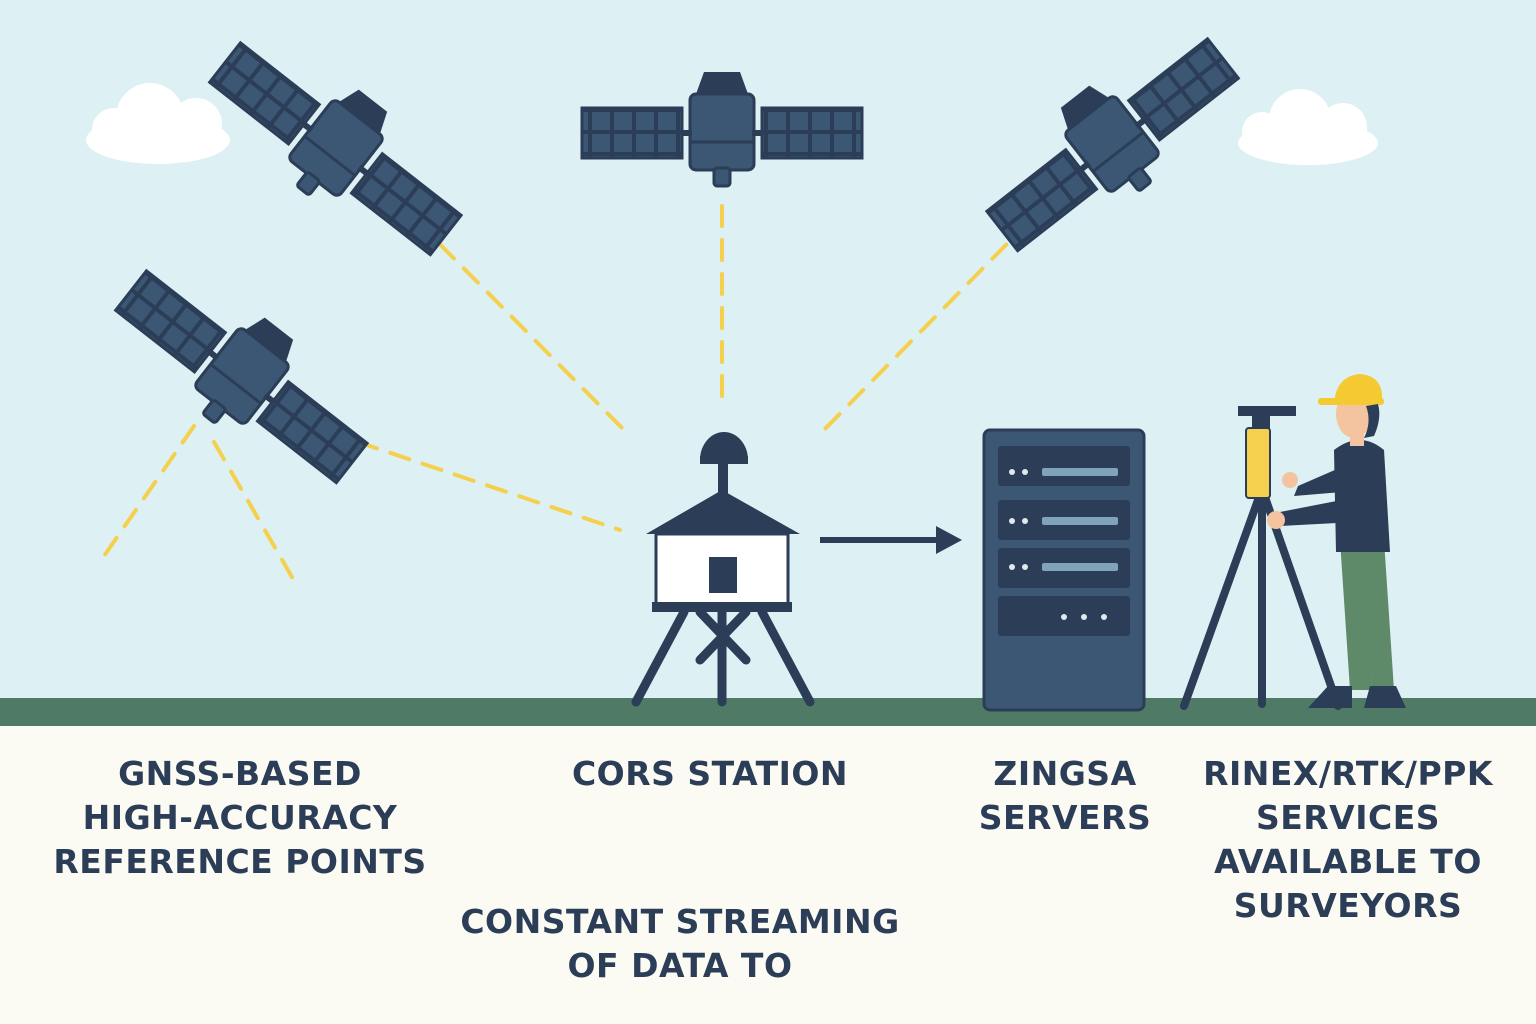  Describe the element at coordinates (680, 965) in the screenshot. I see `label-line: OF DATA TO` at that location.